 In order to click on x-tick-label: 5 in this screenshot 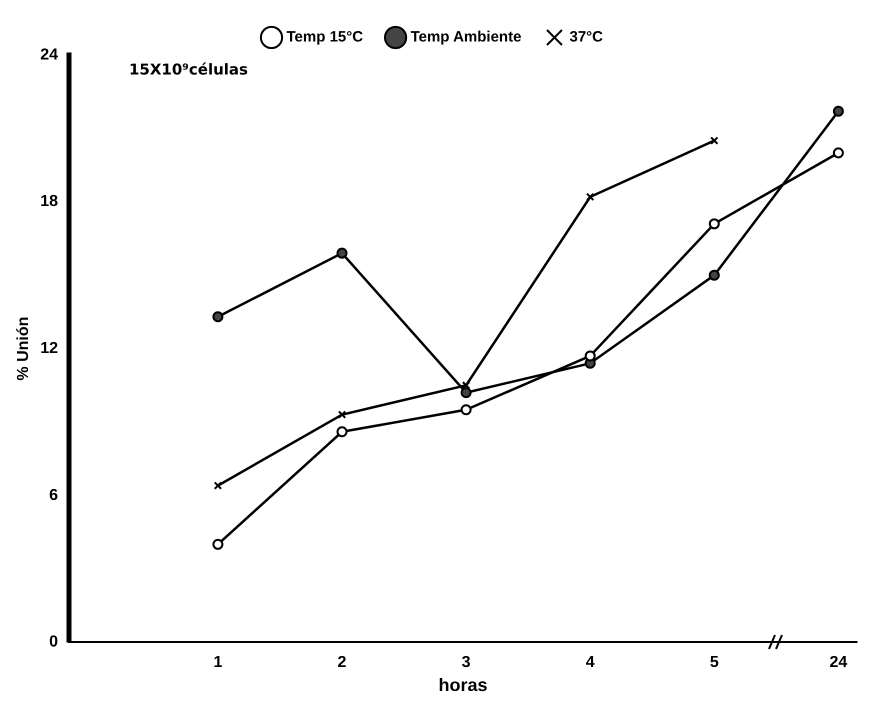, I will do `click(714, 663)`.